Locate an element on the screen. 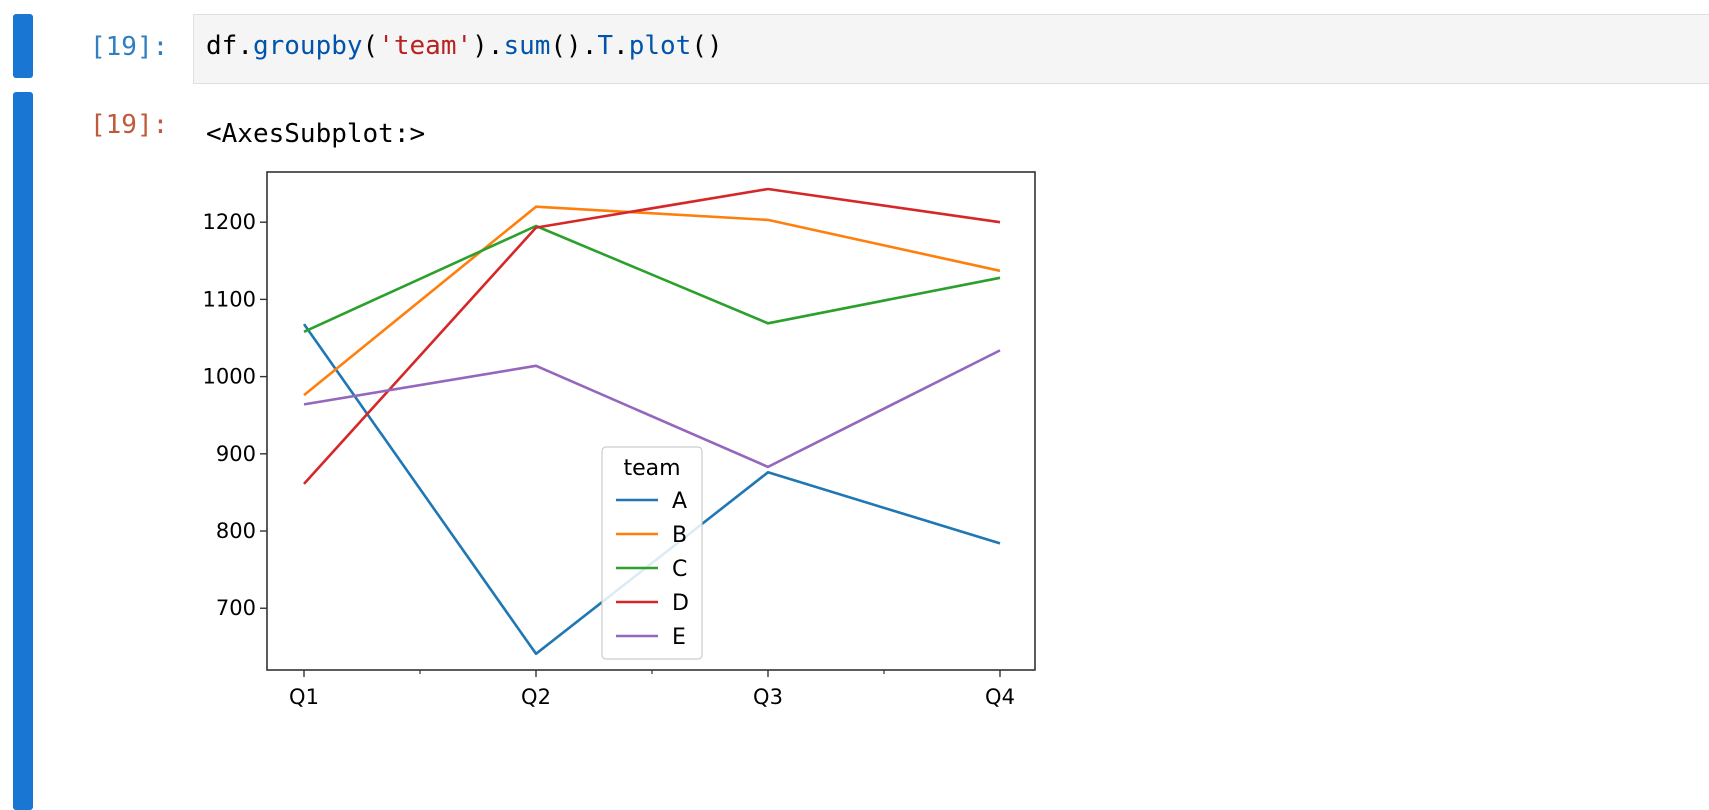  x-tick-label: Q2 is located at coordinates (536, 697).